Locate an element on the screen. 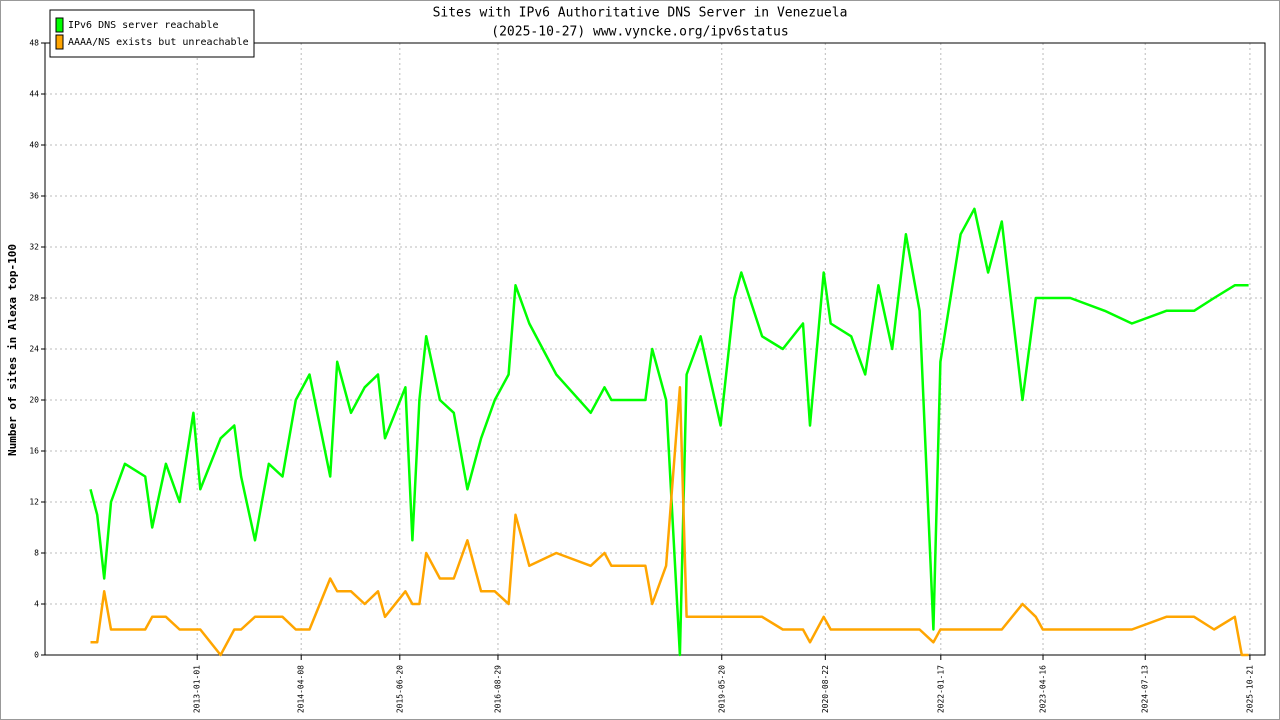  x-tick-label: 2014-04-08 is located at coordinates (301, 689).